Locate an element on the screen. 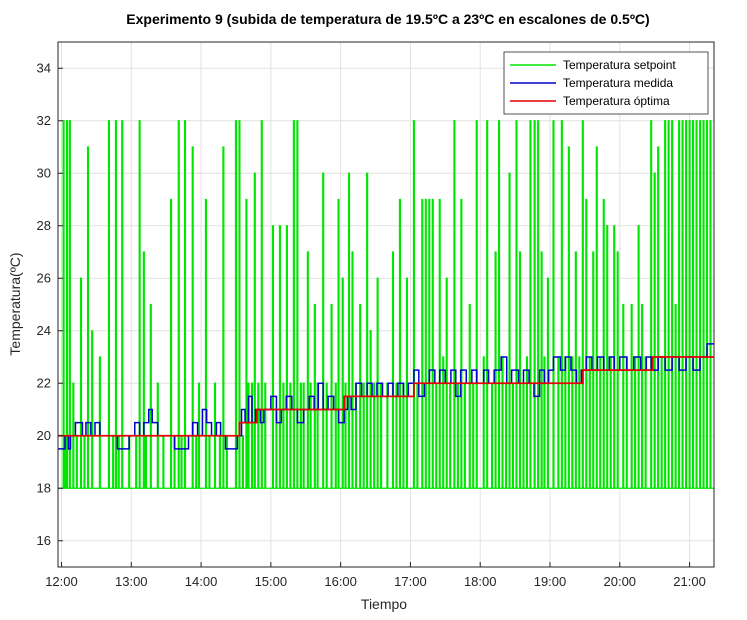 This screenshot has height=620, width=747. legend-label-medida: Temperatura medida is located at coordinates (618, 83).